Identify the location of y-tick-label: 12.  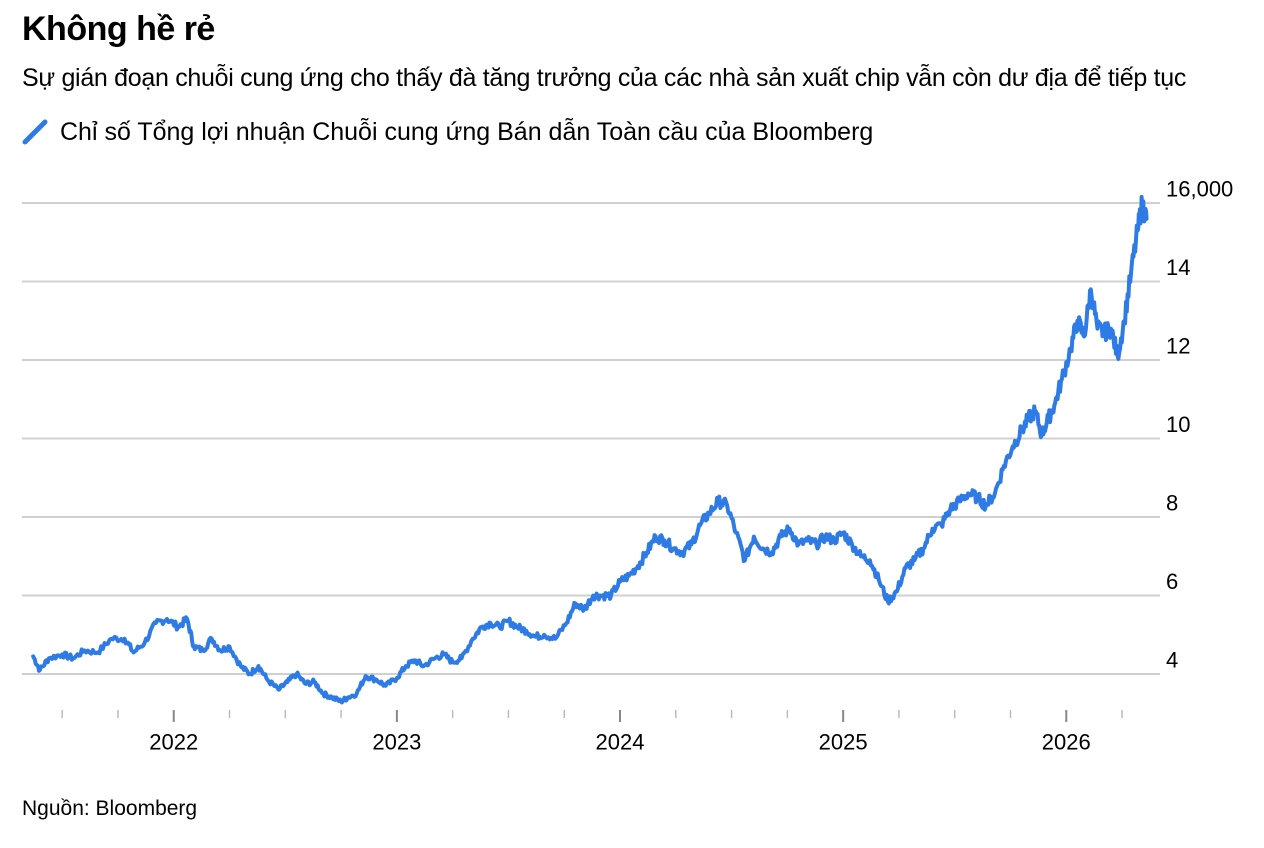
(1178, 346).